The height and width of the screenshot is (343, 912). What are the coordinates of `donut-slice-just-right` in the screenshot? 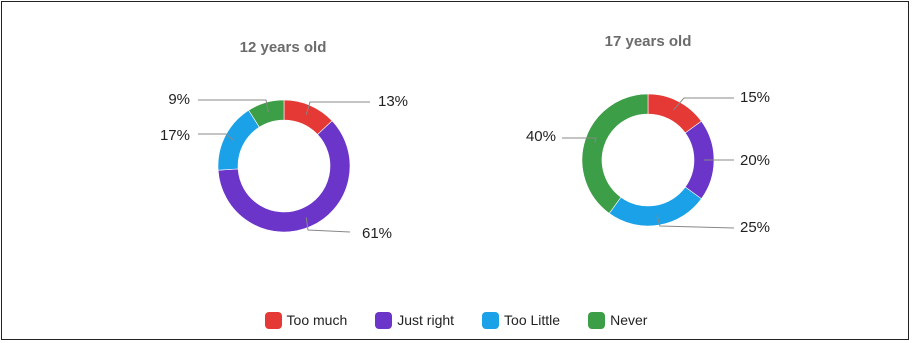 It's located at (284, 176).